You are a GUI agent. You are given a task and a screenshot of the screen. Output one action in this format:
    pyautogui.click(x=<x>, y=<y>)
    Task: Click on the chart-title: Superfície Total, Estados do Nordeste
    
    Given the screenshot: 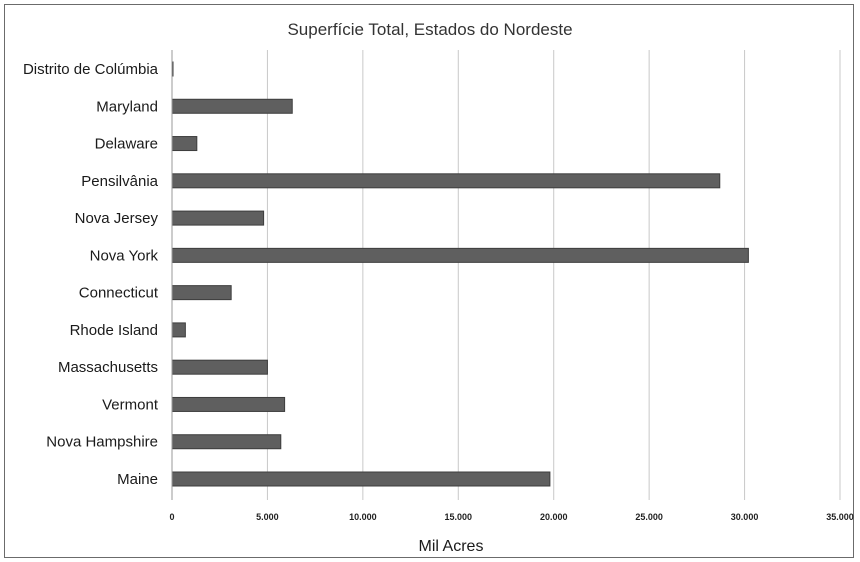 What is the action you would take?
    pyautogui.click(x=429, y=29)
    